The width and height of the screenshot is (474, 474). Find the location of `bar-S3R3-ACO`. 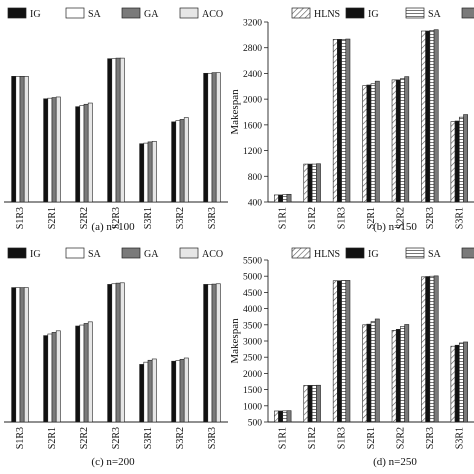

bar-S3R3-ACO is located at coordinates (218, 137).